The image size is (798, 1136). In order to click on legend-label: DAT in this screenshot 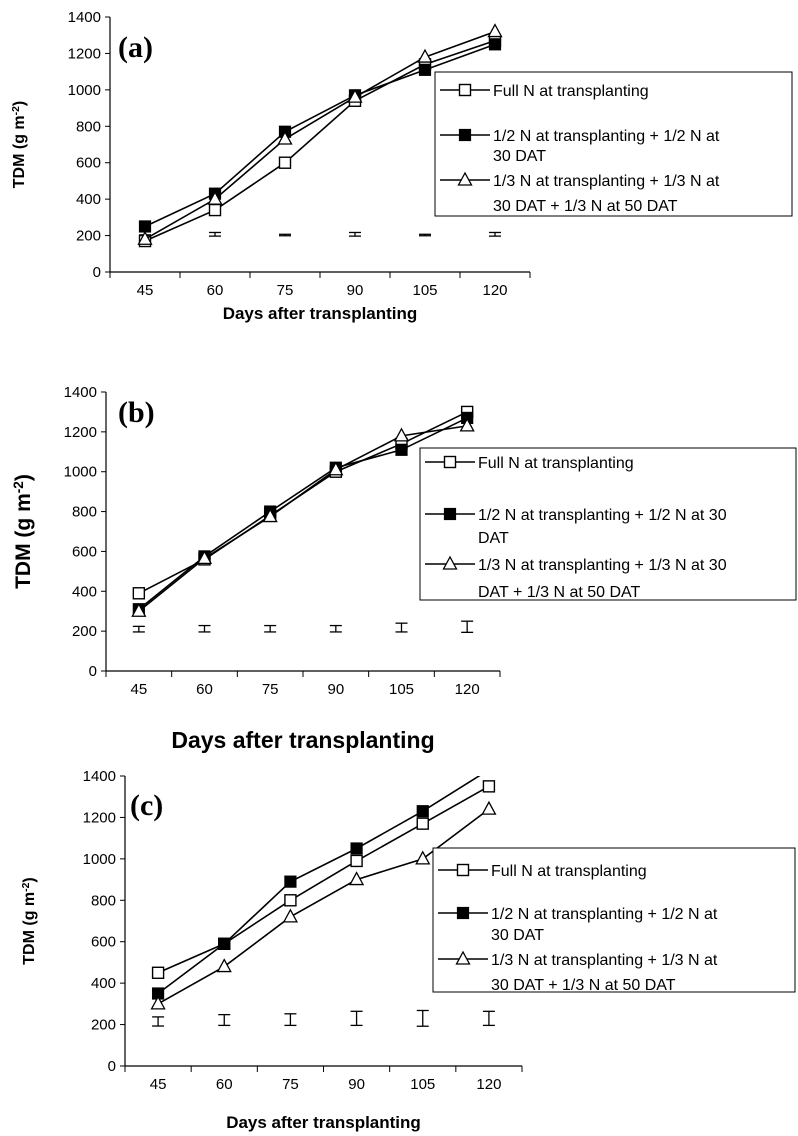, I will do `click(493, 538)`.